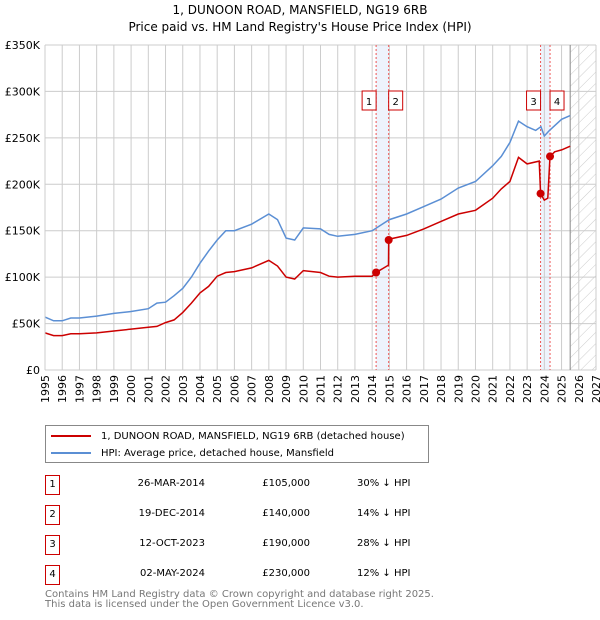 This screenshot has height=620, width=600. What do you see at coordinates (255, 575) in the screenshot?
I see `table-row: 4 02-MAY-2024 £230,000 12% ↓ HPI` at bounding box center [255, 575].